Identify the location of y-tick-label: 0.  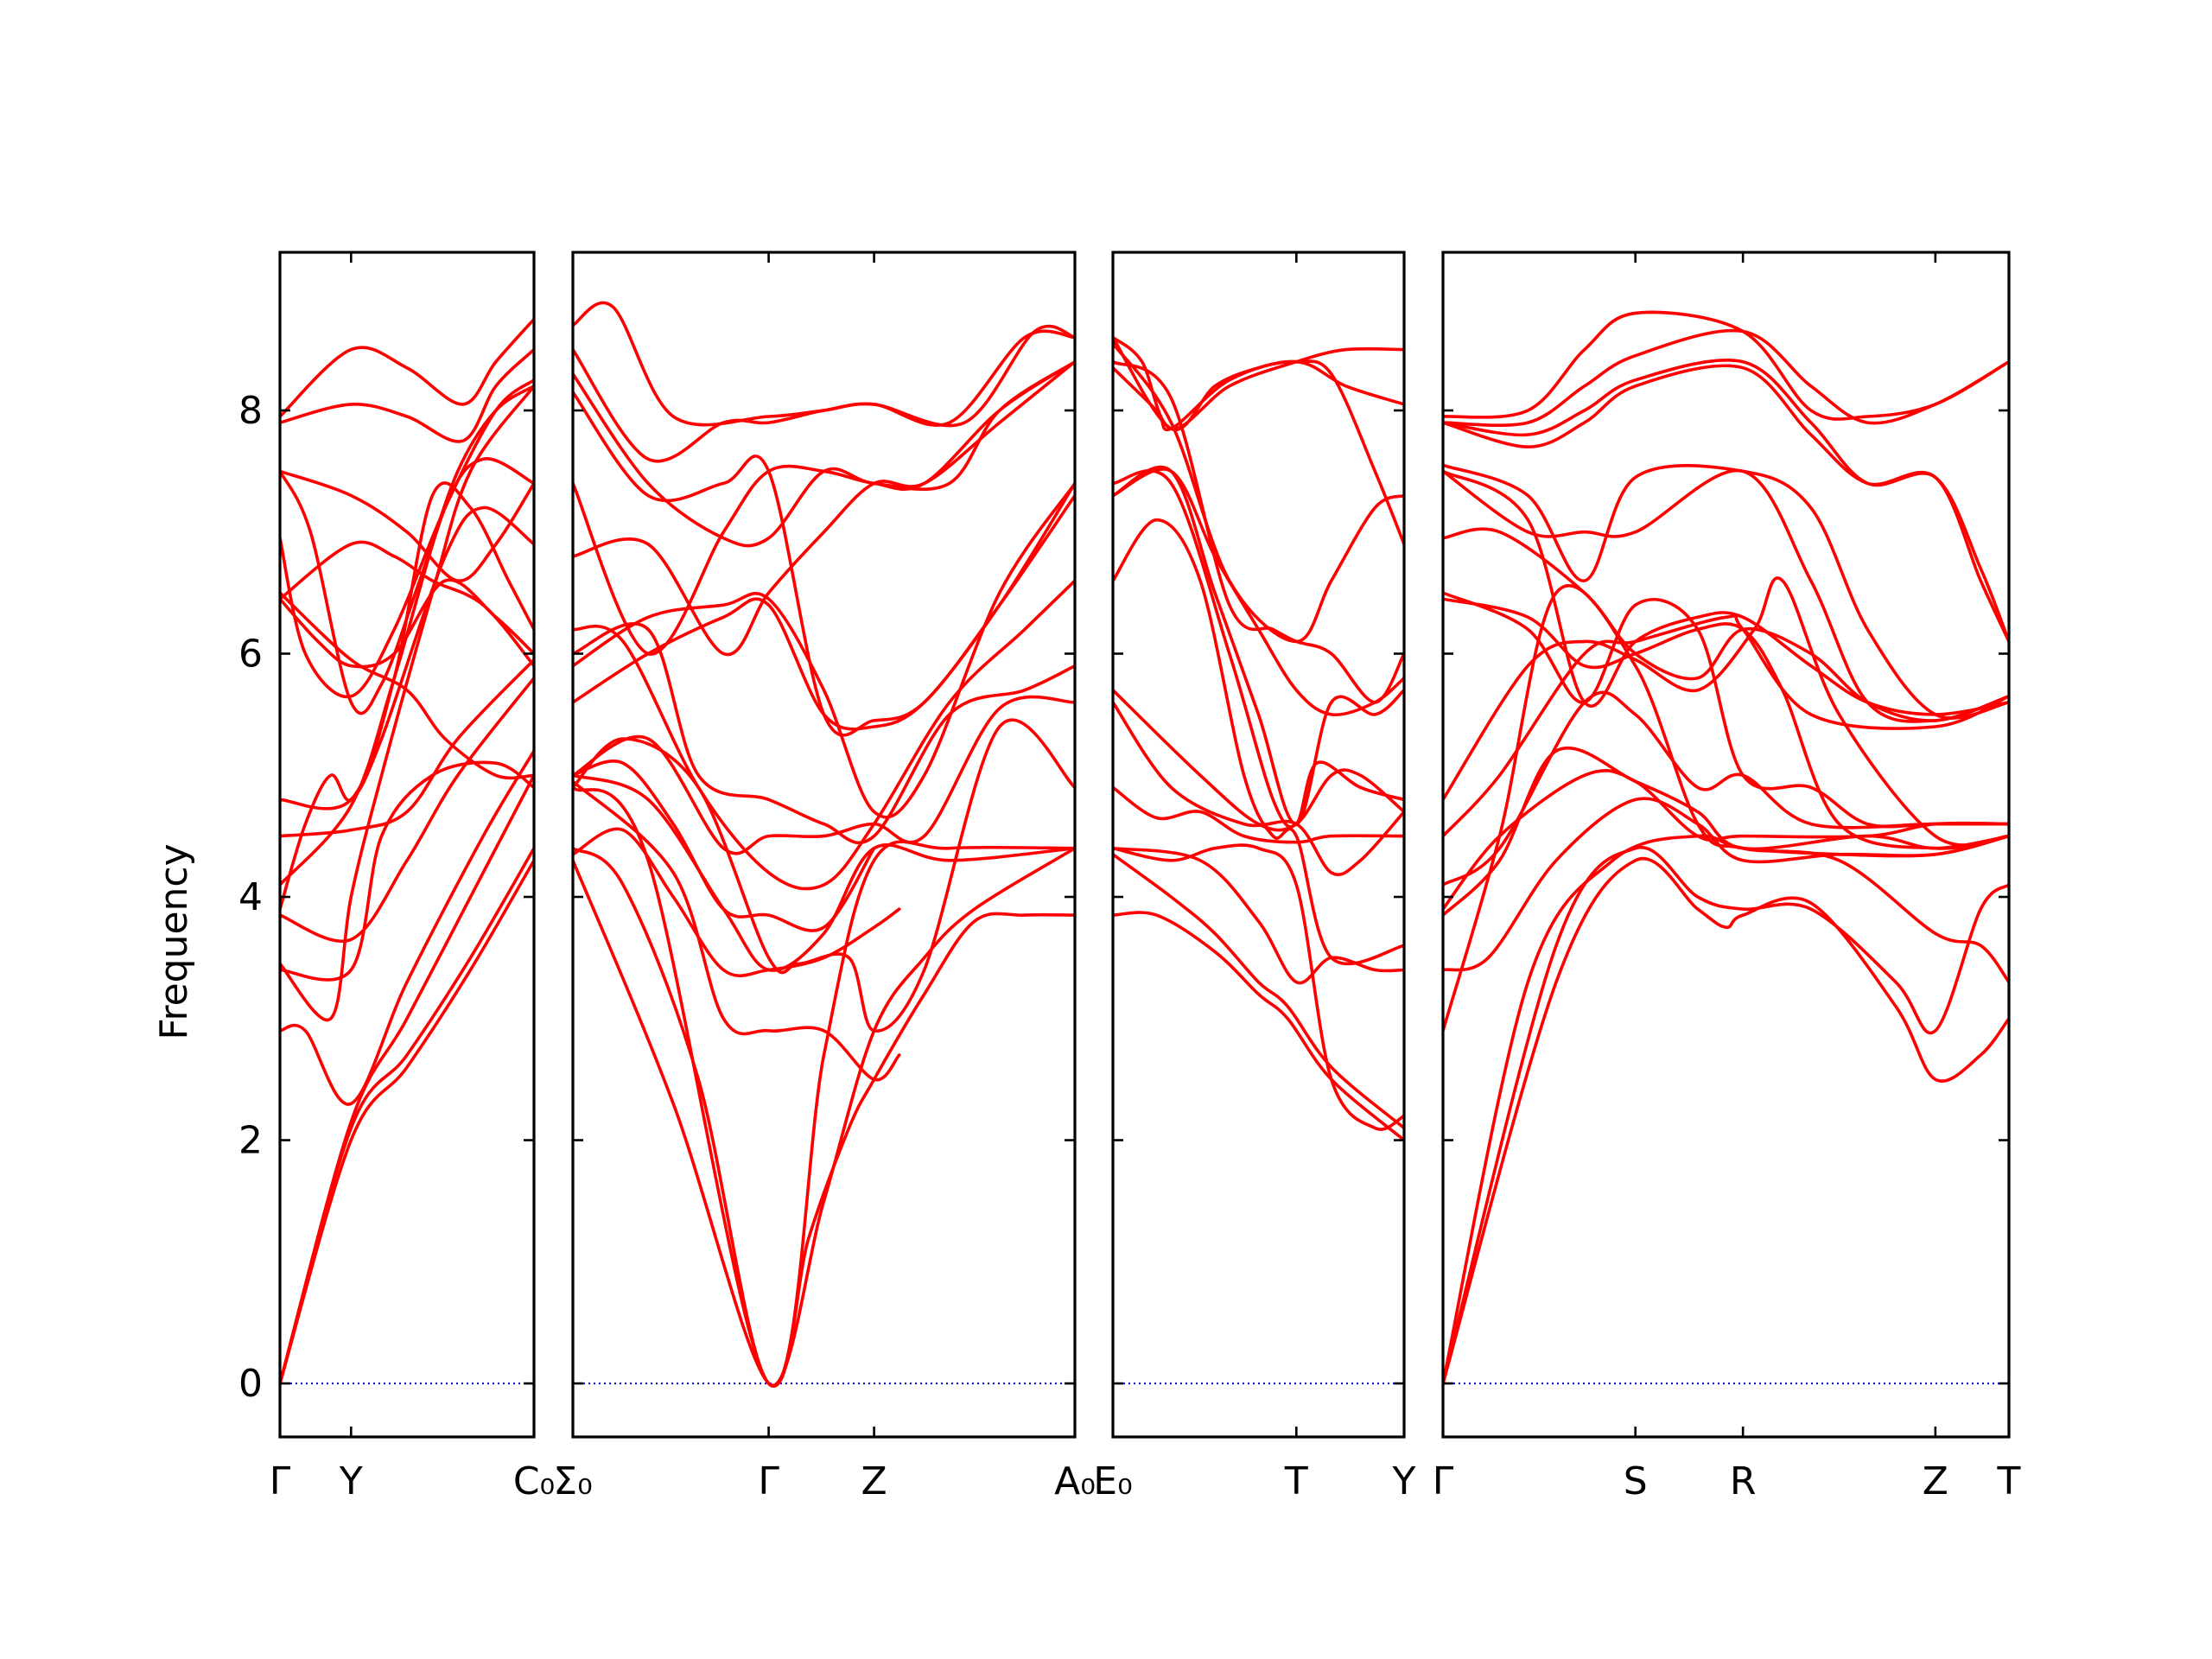
(250, 1384).